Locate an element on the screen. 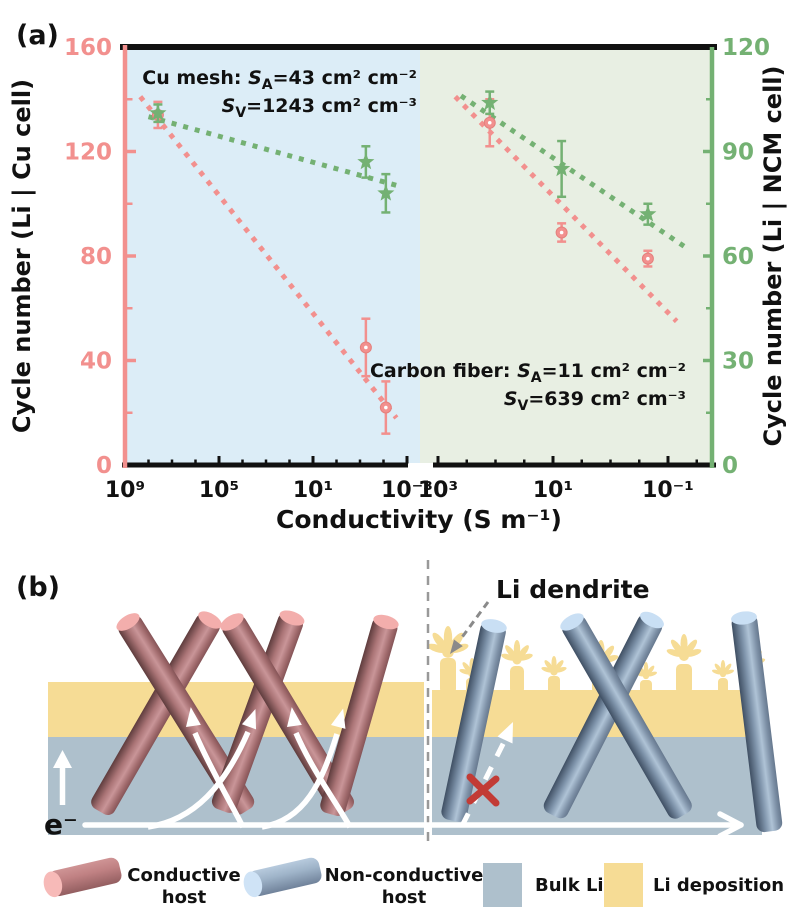  x-tick-label: 10⁵ is located at coordinates (219, 490).